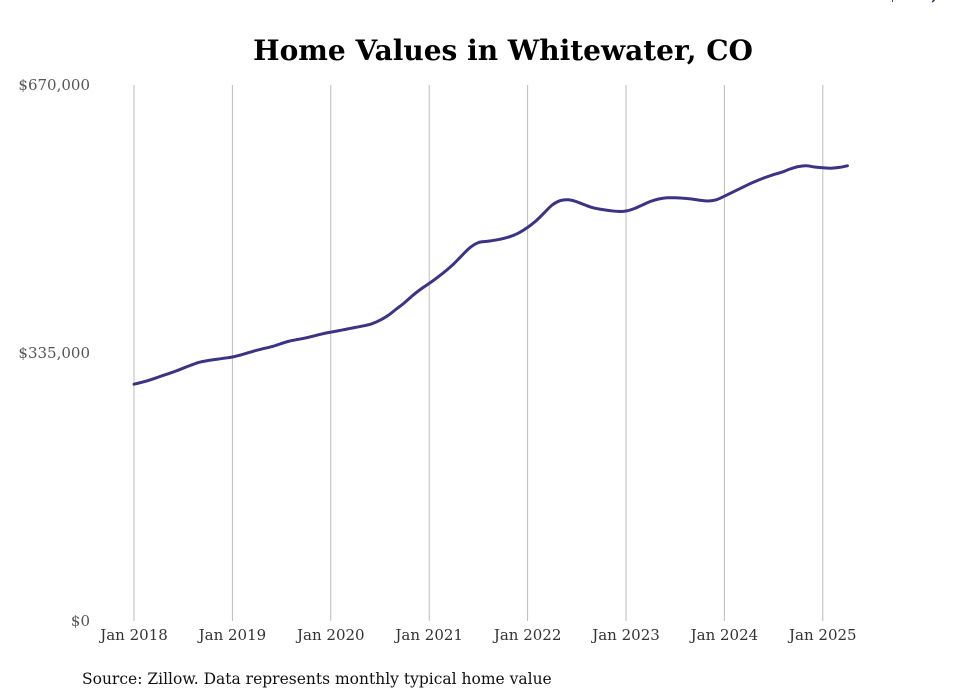  Describe the element at coordinates (724, 635) in the screenshot. I see `x-tick-label: Jan 2024` at that location.